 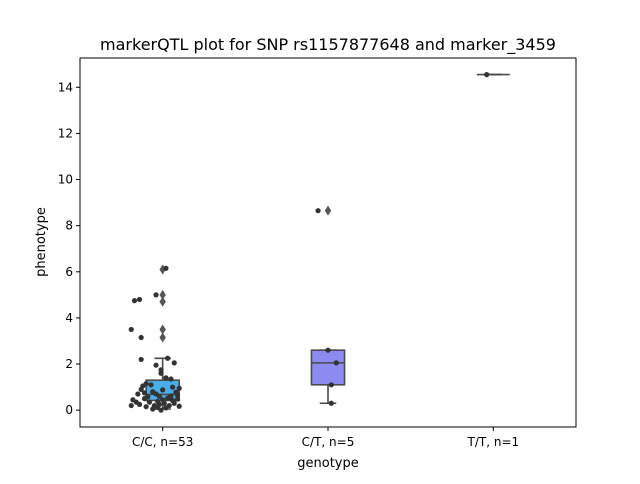 What do you see at coordinates (69, 318) in the screenshot?
I see `y-tick-label: 4` at bounding box center [69, 318].